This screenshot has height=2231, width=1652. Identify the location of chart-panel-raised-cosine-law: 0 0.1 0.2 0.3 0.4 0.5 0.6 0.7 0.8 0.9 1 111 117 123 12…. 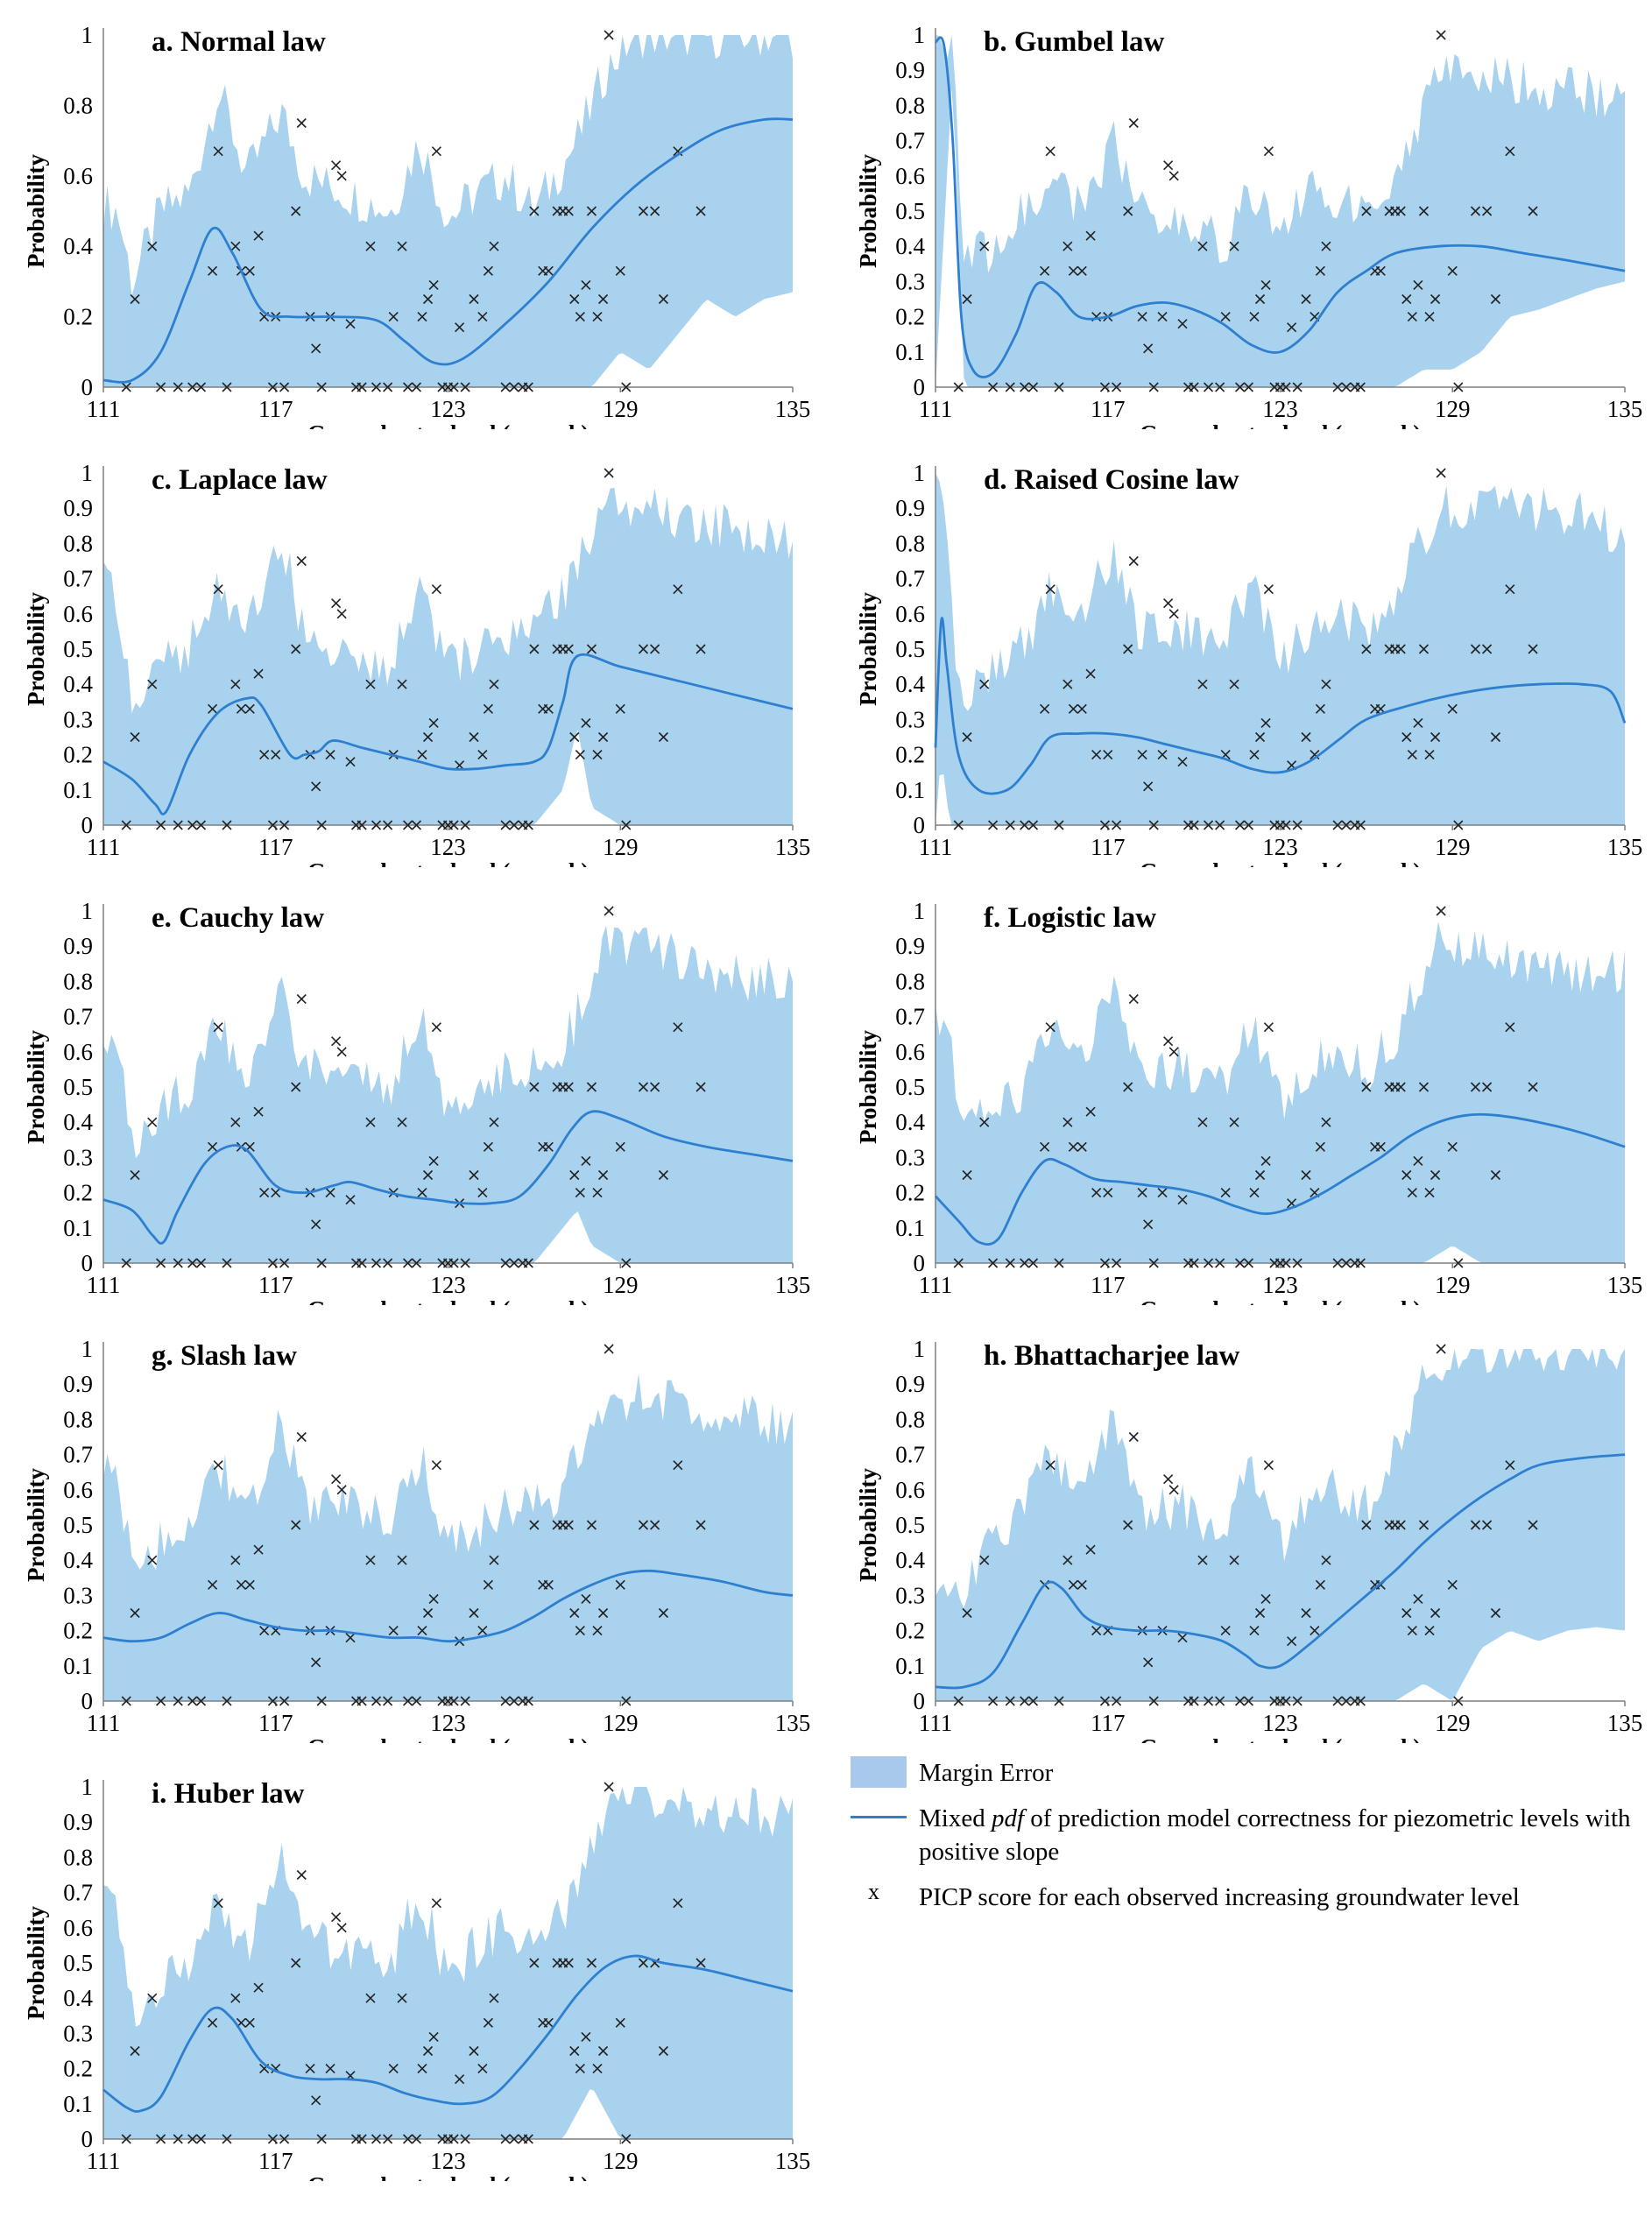
(1239, 652).